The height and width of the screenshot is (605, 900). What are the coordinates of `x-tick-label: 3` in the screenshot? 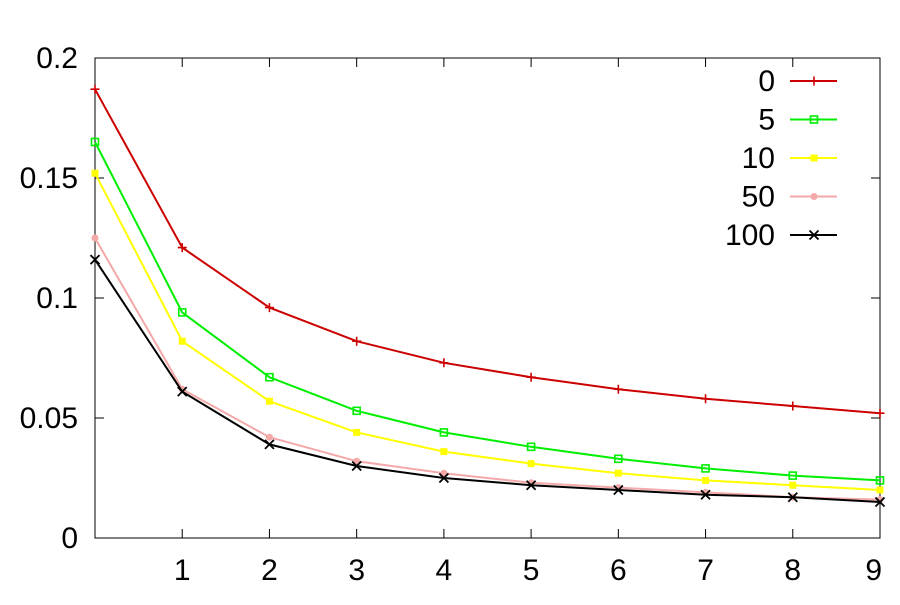 It's located at (356, 570).